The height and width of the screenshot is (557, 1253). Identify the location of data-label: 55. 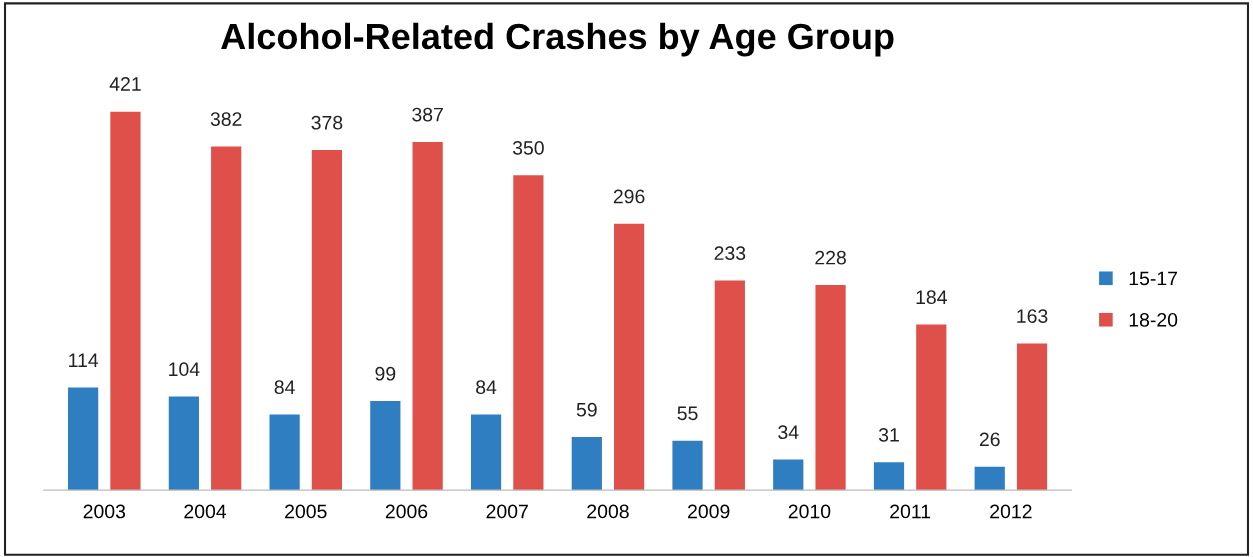
(687, 413).